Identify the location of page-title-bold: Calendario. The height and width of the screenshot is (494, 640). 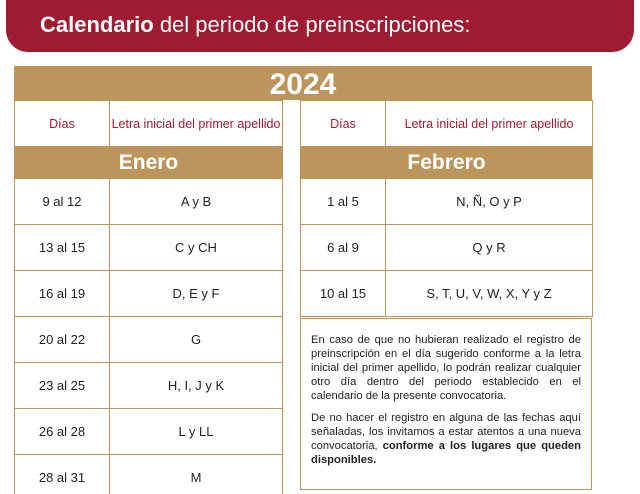
(97, 24).